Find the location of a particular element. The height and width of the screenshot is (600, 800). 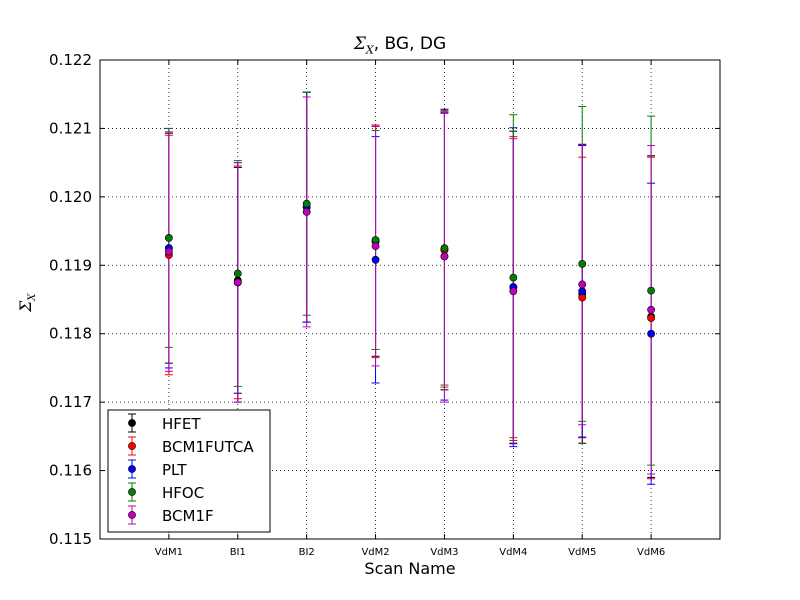

x-axis-label: Scan Name is located at coordinates (409, 568).